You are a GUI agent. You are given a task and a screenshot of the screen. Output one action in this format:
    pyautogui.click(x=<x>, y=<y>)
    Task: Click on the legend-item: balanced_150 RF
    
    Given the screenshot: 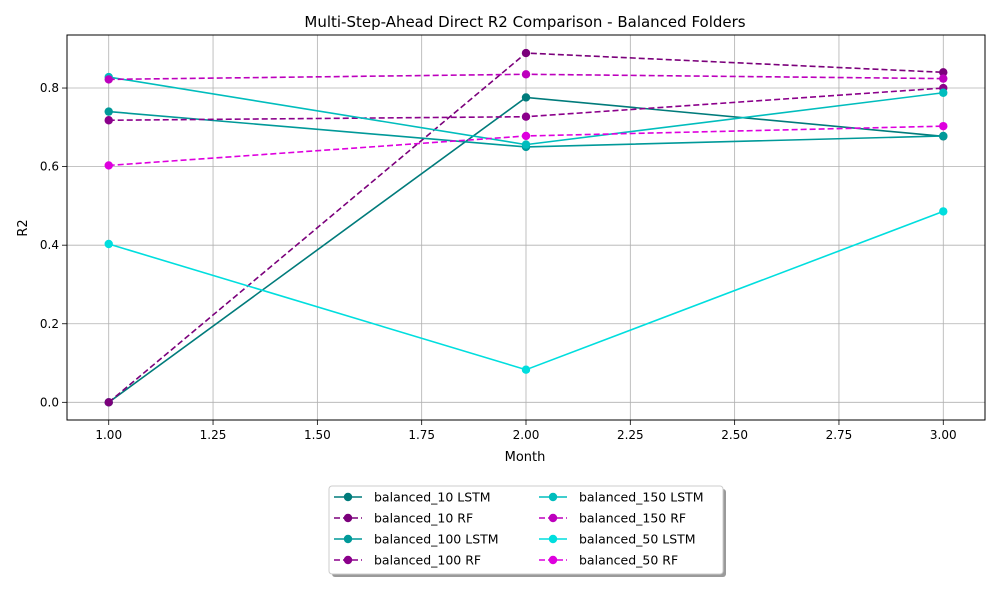 What is the action you would take?
    pyautogui.click(x=612, y=518)
    